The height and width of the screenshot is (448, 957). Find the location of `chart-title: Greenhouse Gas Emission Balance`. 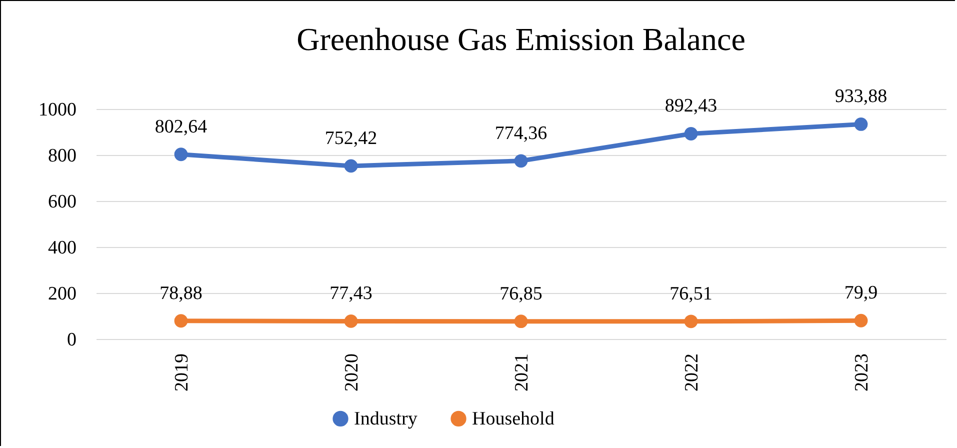

chart-title: Greenhouse Gas Emission Balance is located at coordinates (521, 39).